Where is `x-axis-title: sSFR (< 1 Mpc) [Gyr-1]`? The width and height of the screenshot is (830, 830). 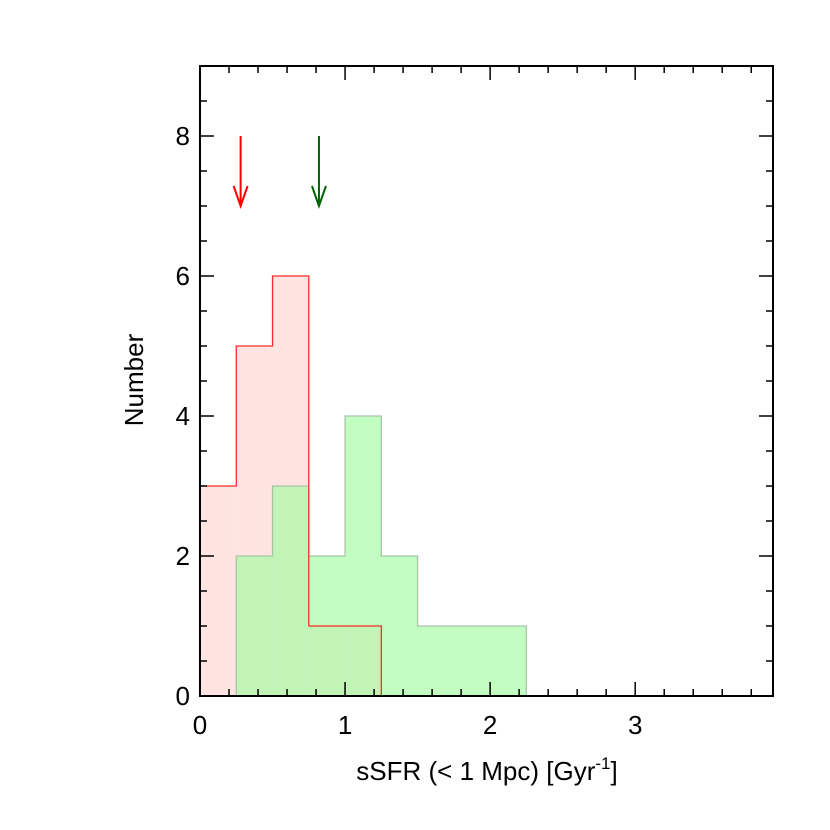 x-axis-title: sSFR (< 1 Mpc) [Gyr-1] is located at coordinates (486, 770).